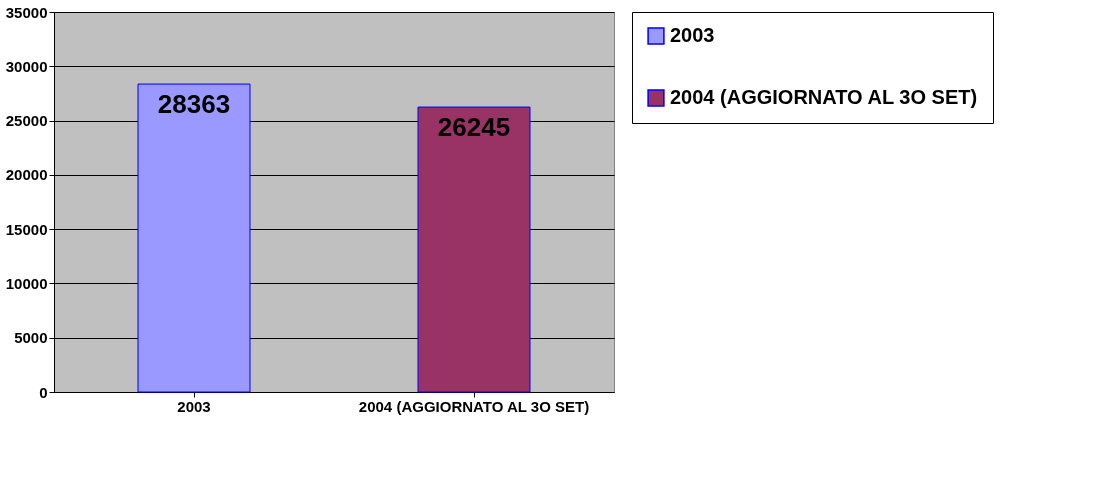 The height and width of the screenshot is (494, 1108). What do you see at coordinates (26, 12) in the screenshot?
I see `y-tick-label: 35000` at bounding box center [26, 12].